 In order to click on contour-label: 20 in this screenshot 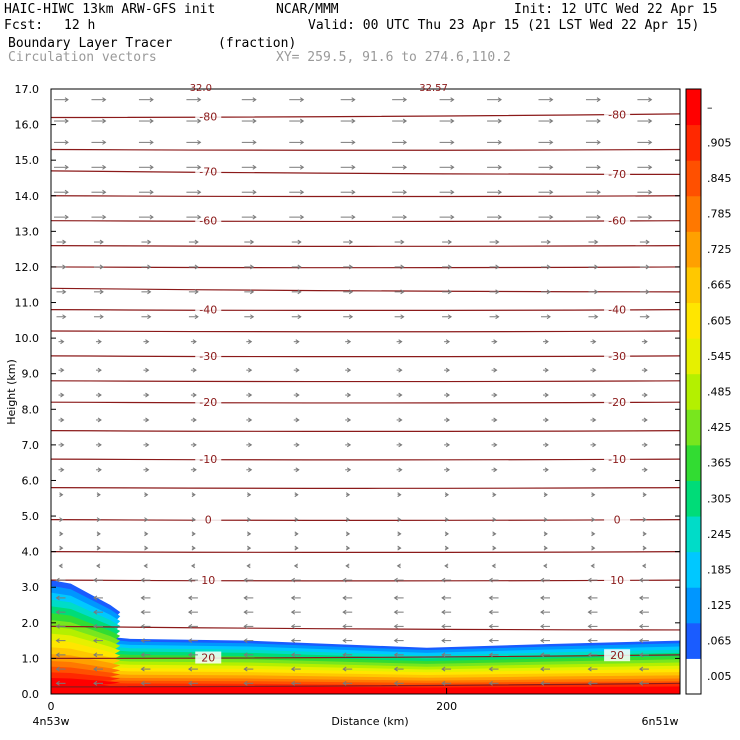, I will do `click(208, 658)`.